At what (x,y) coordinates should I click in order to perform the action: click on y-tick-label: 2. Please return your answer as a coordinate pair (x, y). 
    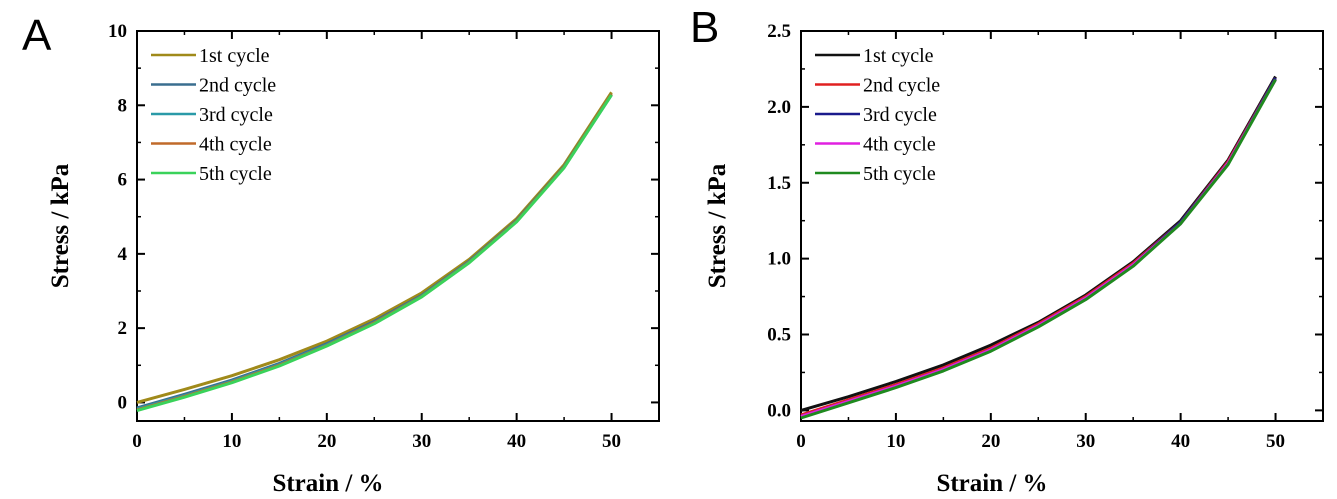
    Looking at the image, I should click on (123, 328).